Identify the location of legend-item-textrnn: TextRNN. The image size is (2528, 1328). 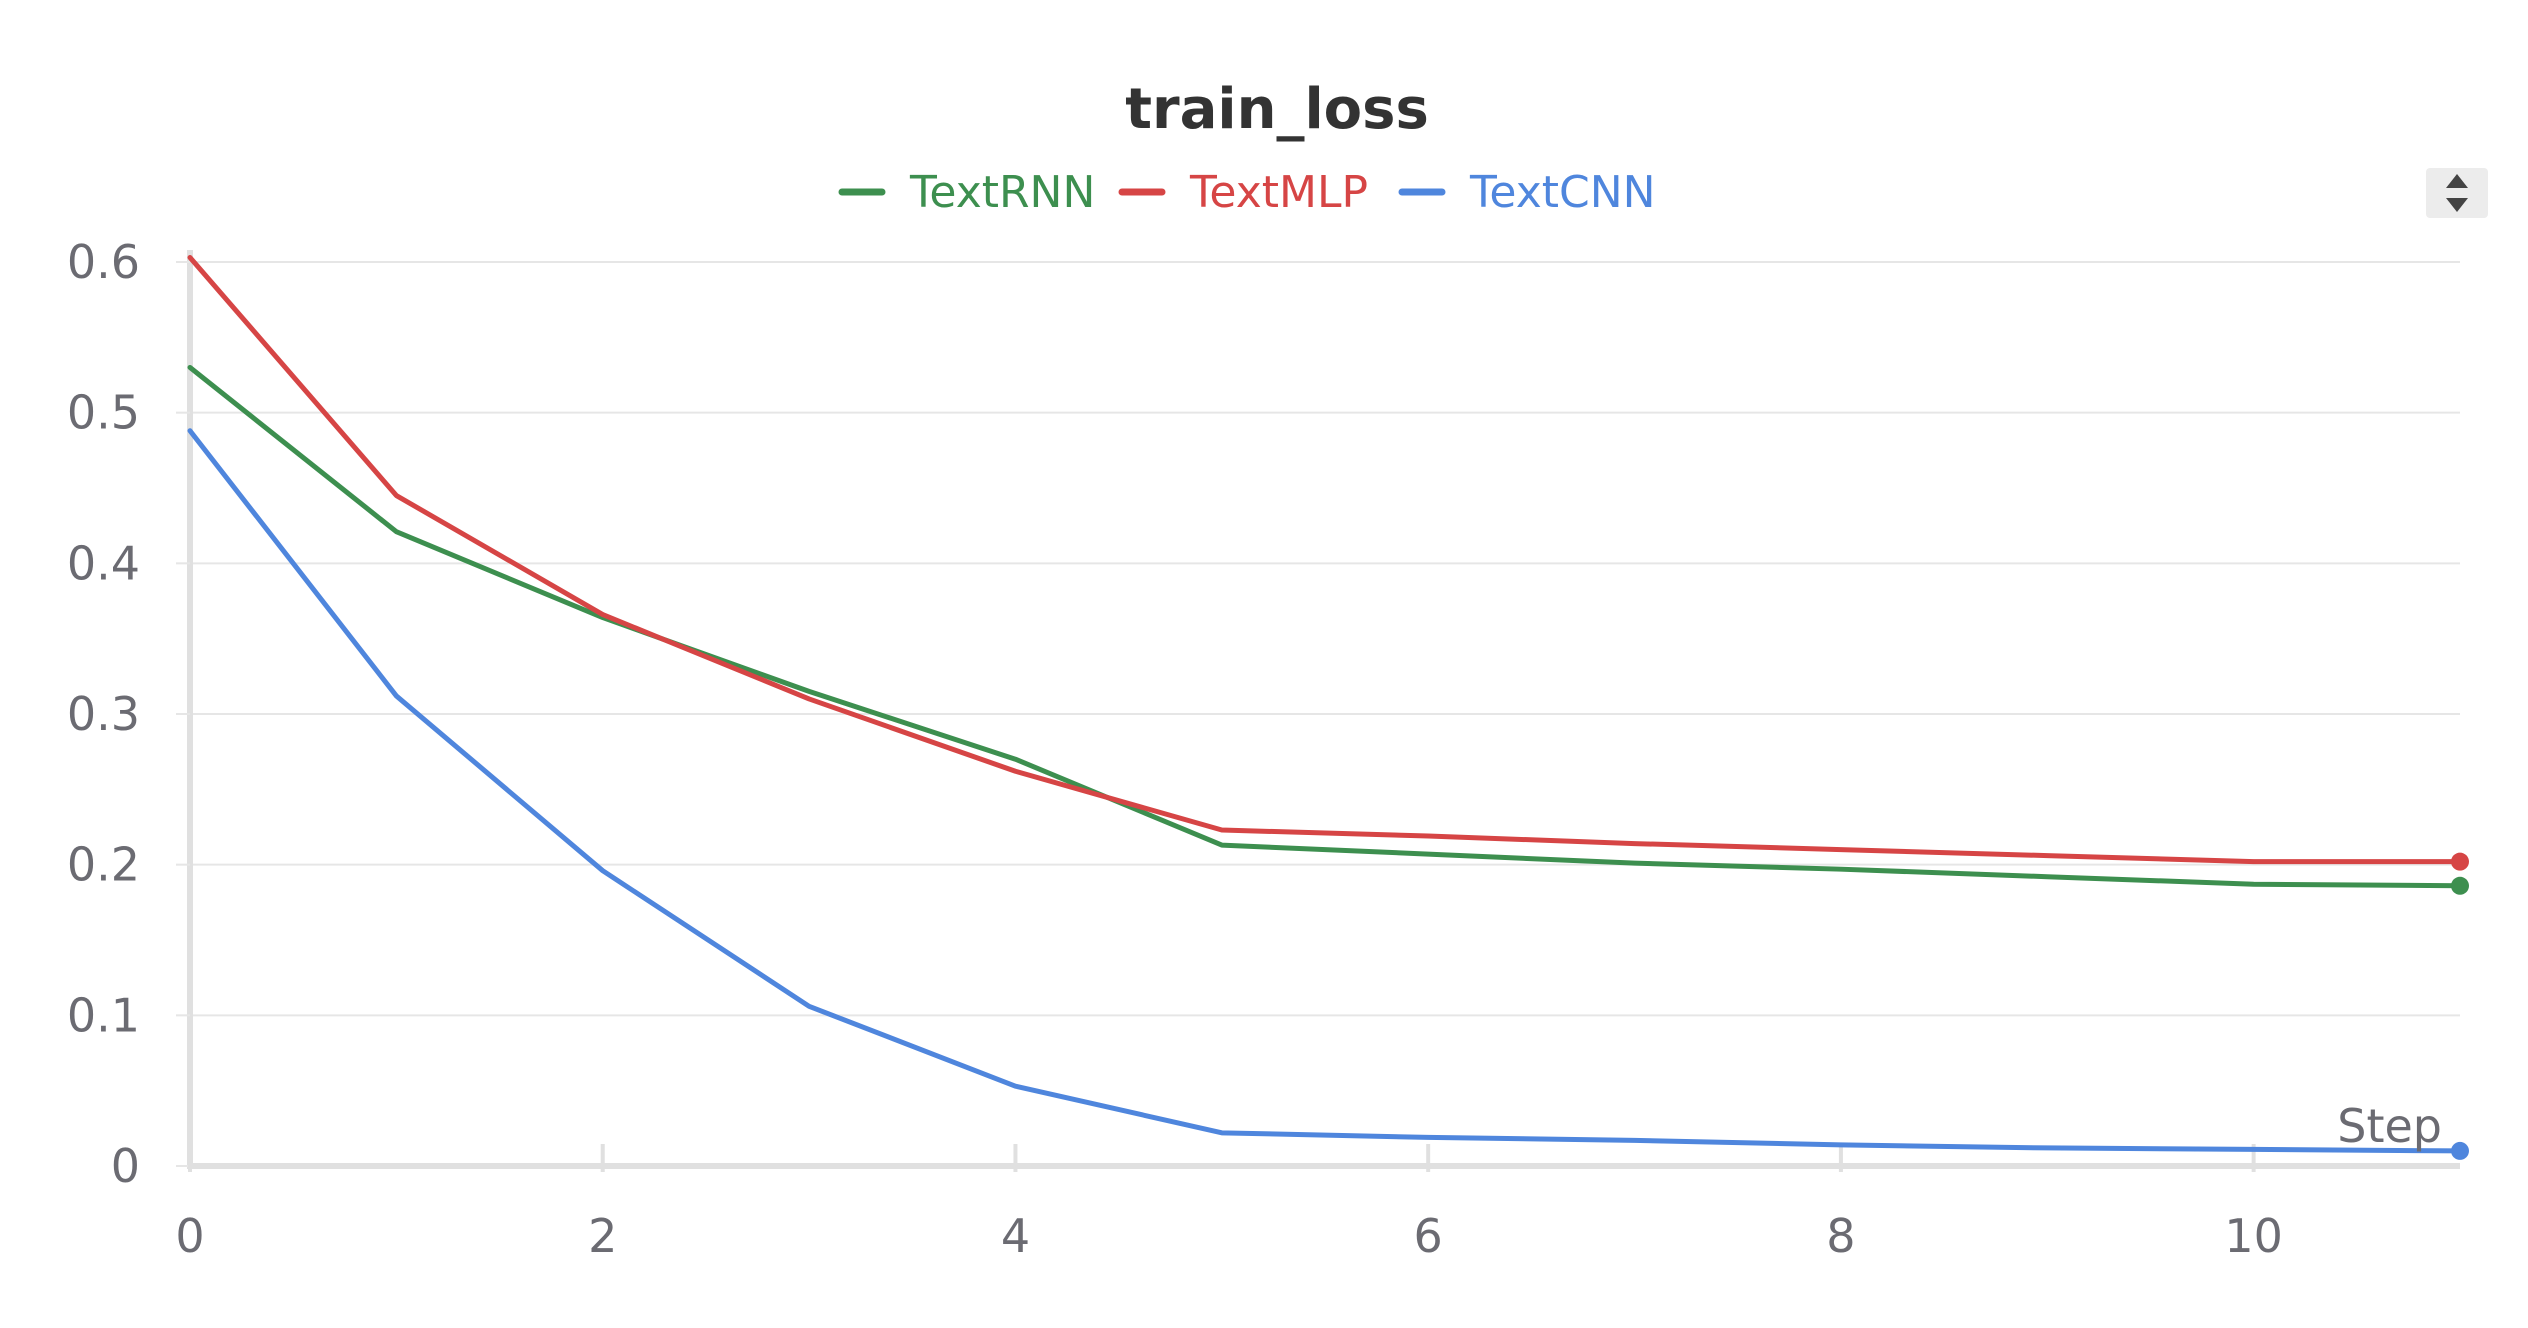
(966, 192).